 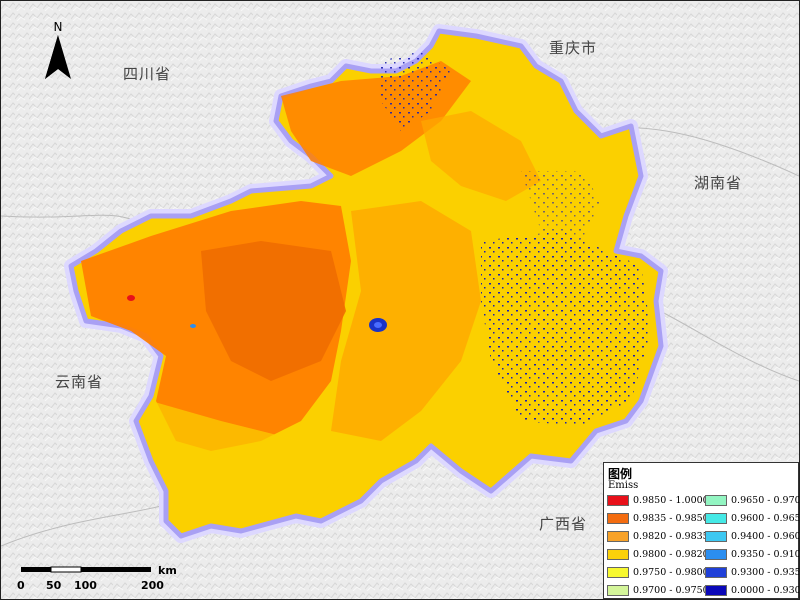 I want to click on legend-item: 0.9835 - 0.9850, so click(x=658, y=518).